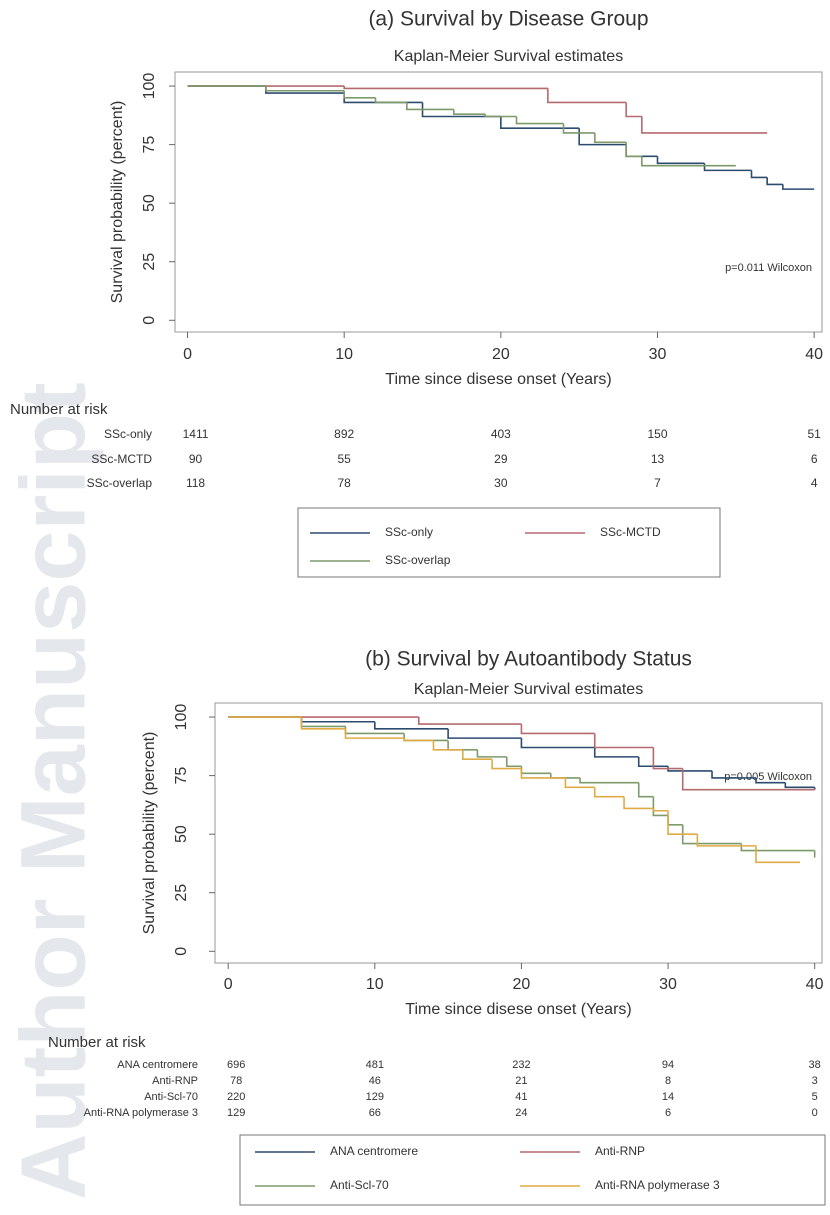  What do you see at coordinates (814, 434) in the screenshot?
I see `risk-count: 51` at bounding box center [814, 434].